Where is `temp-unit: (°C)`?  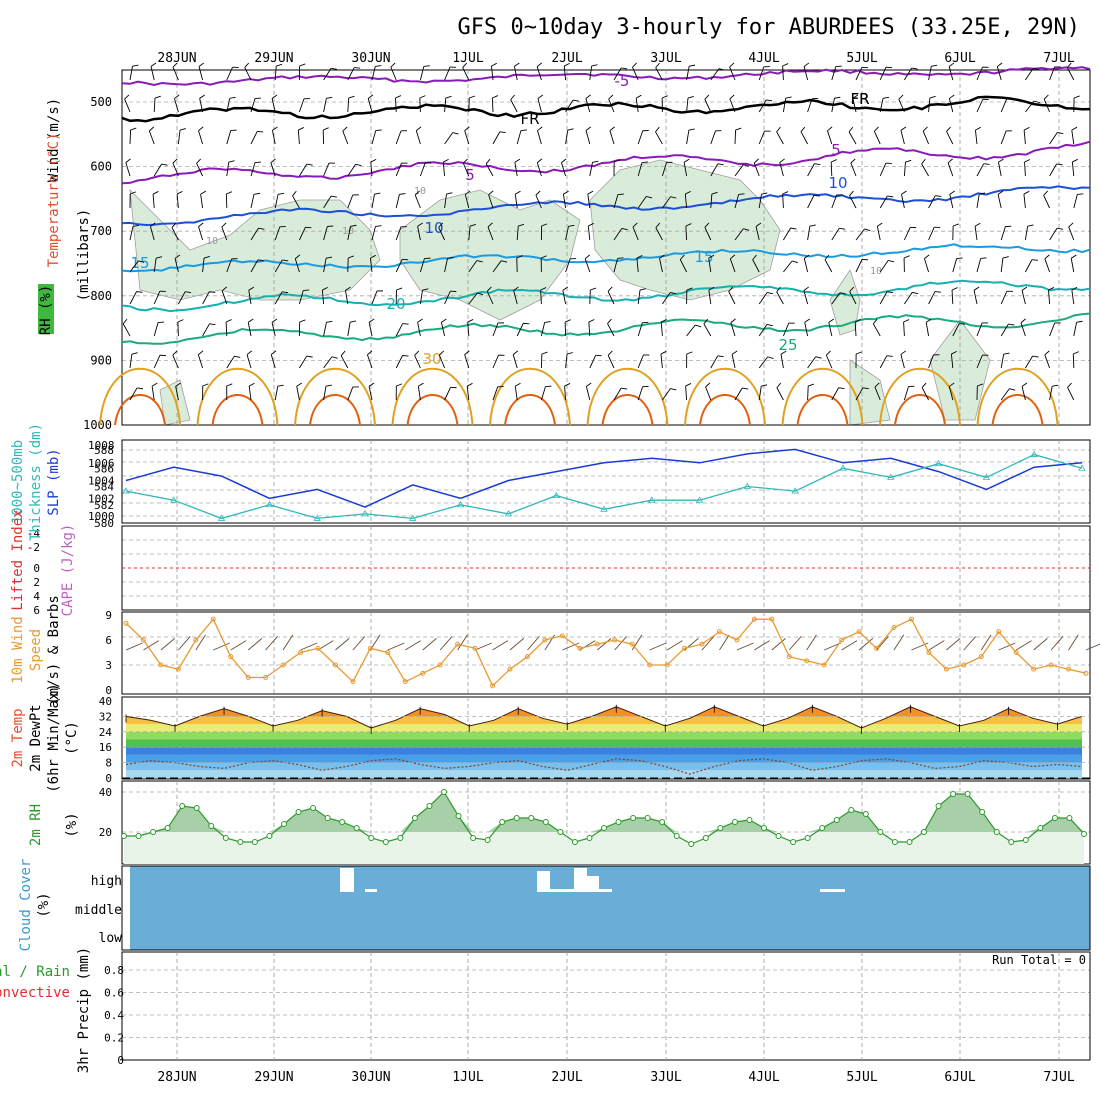 temp-unit: (°C) is located at coordinates (72, 738).